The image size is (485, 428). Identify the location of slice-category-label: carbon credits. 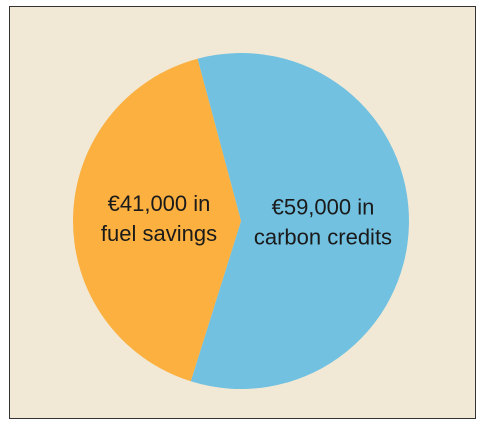
(323, 237).